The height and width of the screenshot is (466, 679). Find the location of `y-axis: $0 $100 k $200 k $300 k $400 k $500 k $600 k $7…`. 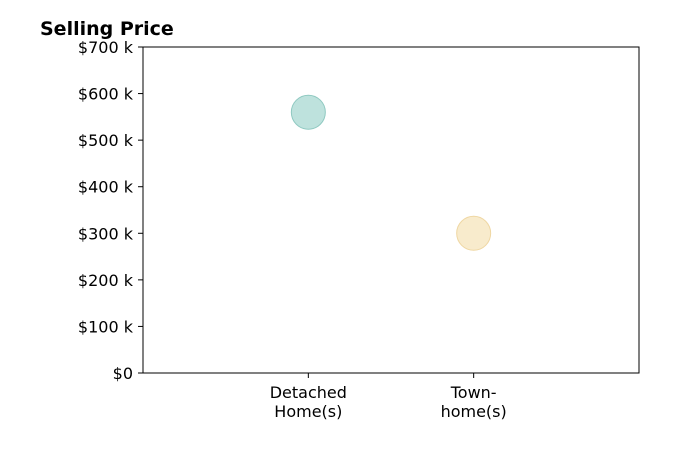

y-axis: $0 $100 k $200 k $300 k $400 k $500 k $600 k $7… is located at coordinates (110, 210).